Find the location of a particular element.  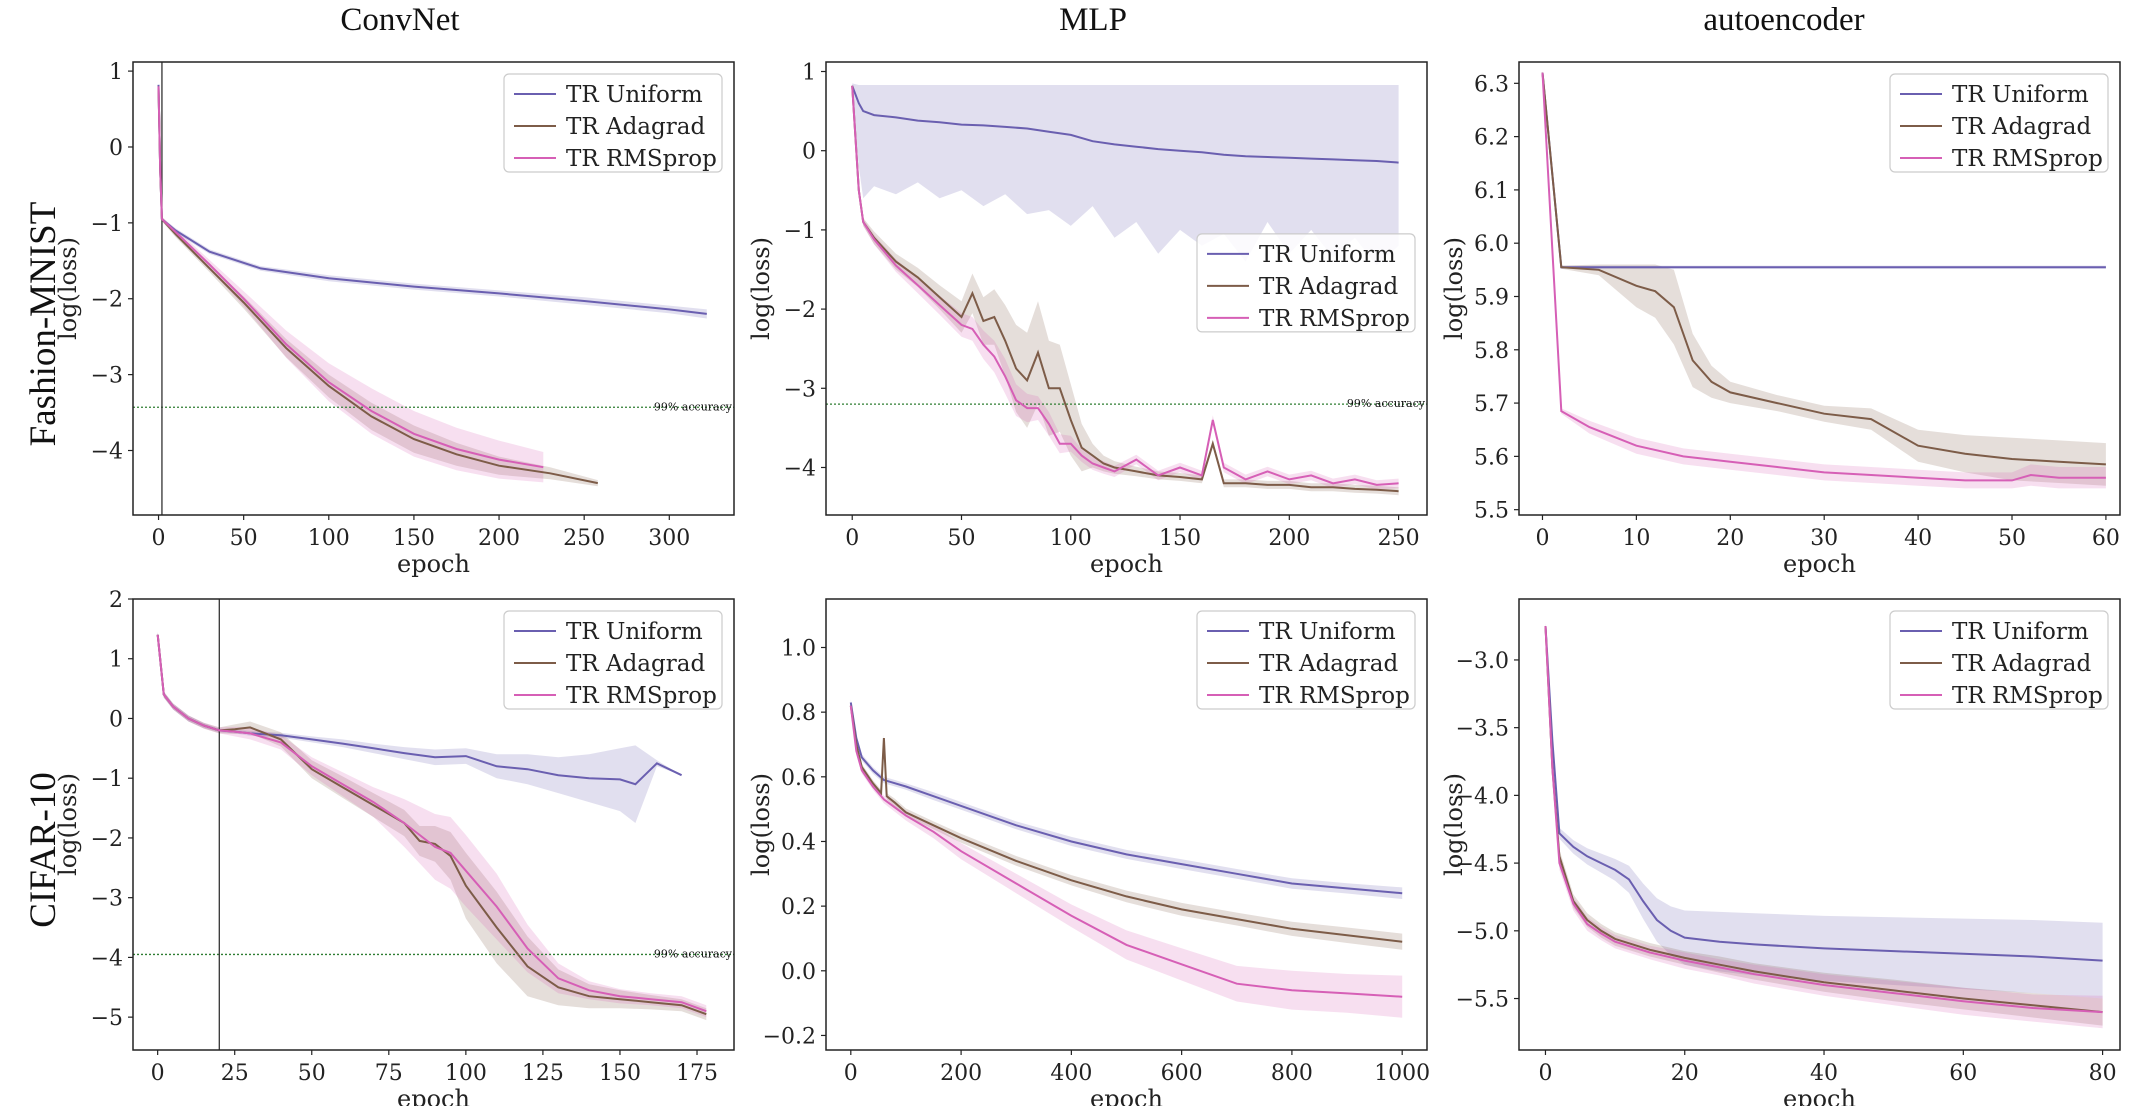

panel-r1c1-ytick-label: 0.2 is located at coordinates (798, 907).